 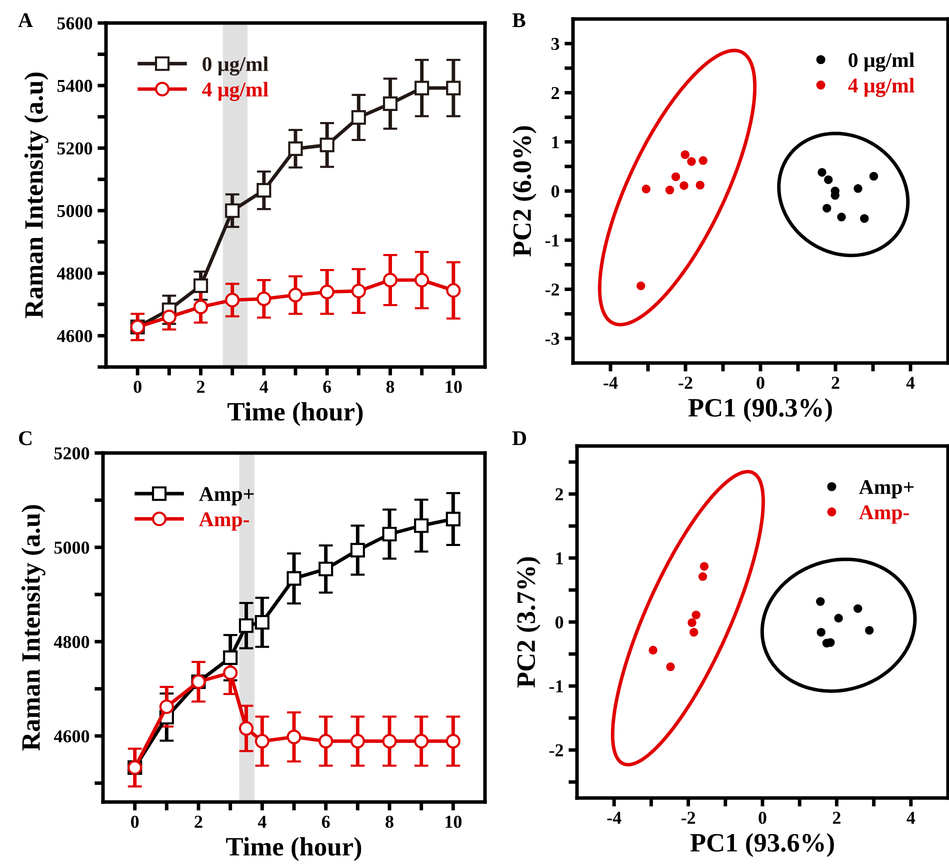 What do you see at coordinates (524, 191) in the screenshot?
I see `y-axis-title: PC2 (6.0%)` at bounding box center [524, 191].